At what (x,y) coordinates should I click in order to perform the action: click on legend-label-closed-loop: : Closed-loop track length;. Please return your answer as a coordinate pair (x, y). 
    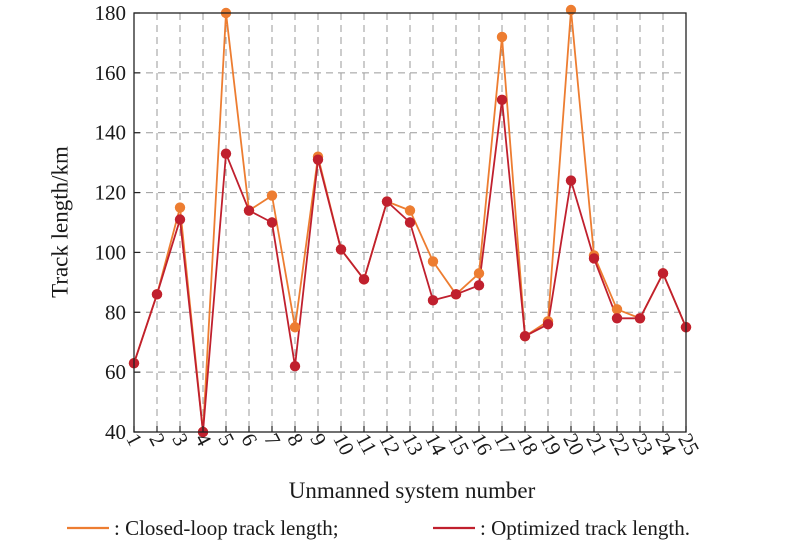
    Looking at the image, I should click on (226, 528).